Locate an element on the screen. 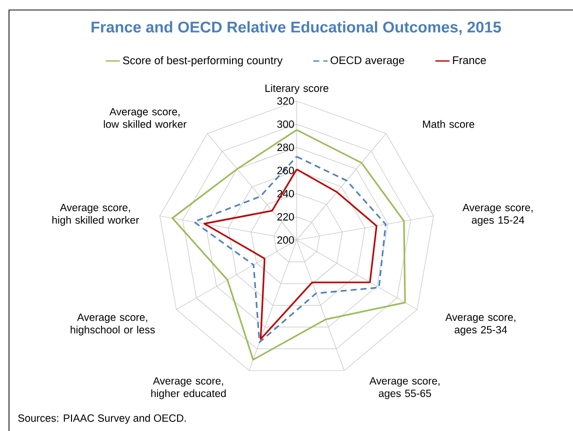 The image size is (573, 431). spoke-label: Average score, ages 15-24 is located at coordinates (497, 215).